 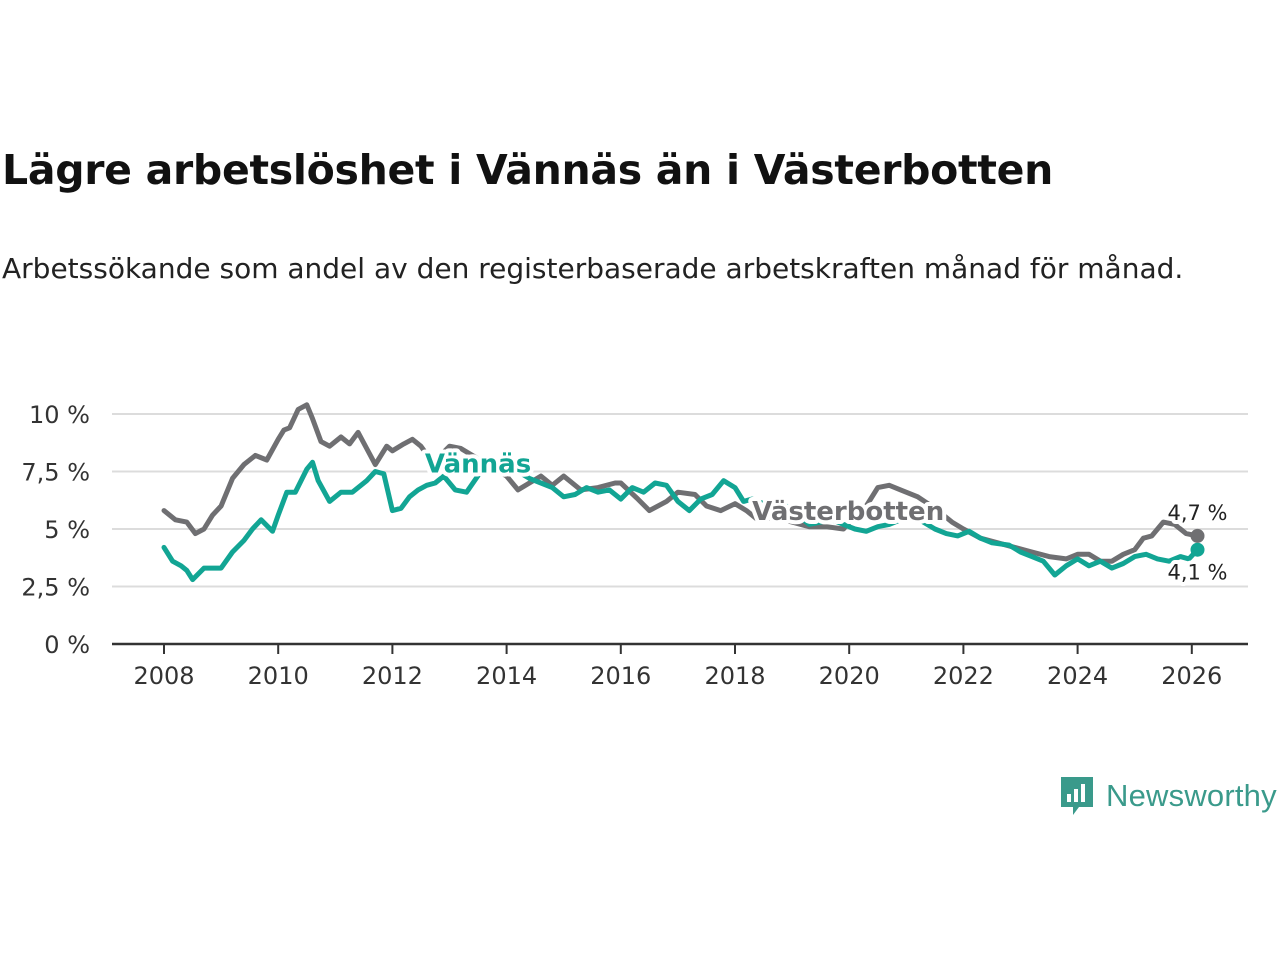 I want to click on x-tick-label: 2008, so click(x=163, y=676).